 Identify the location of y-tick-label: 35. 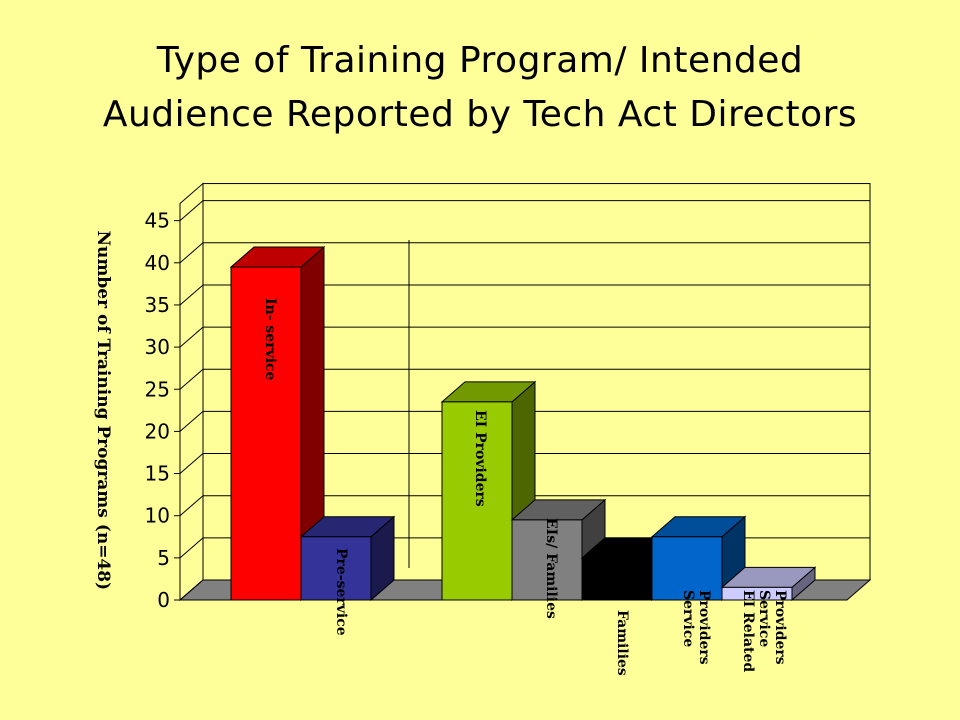
(157, 305).